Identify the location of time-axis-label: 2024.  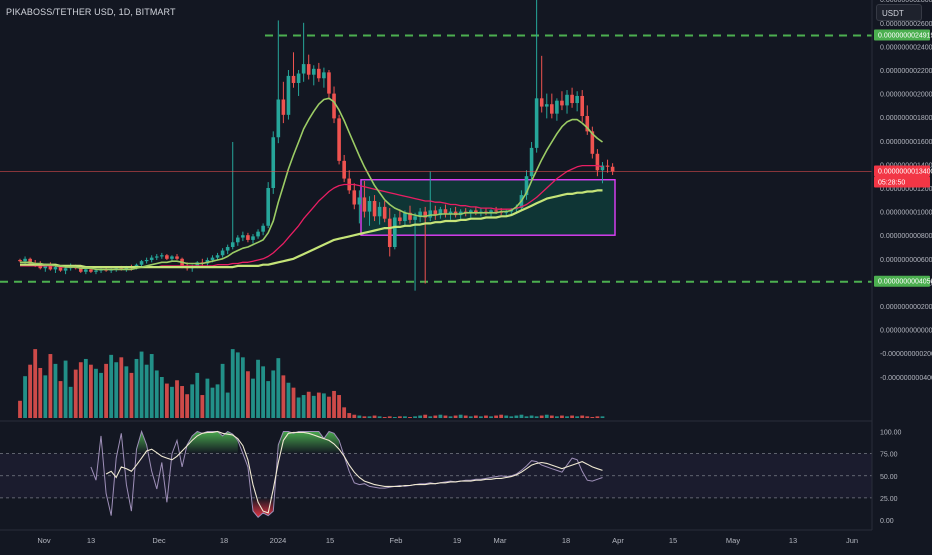
(278, 540).